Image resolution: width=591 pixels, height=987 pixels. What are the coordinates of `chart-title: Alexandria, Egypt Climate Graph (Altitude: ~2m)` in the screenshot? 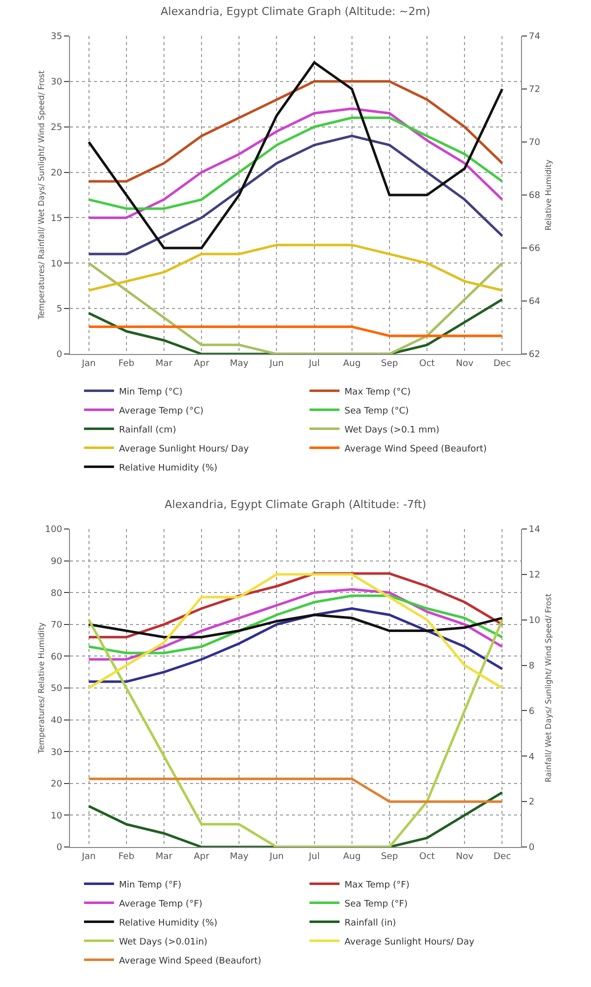 It's located at (295, 11).